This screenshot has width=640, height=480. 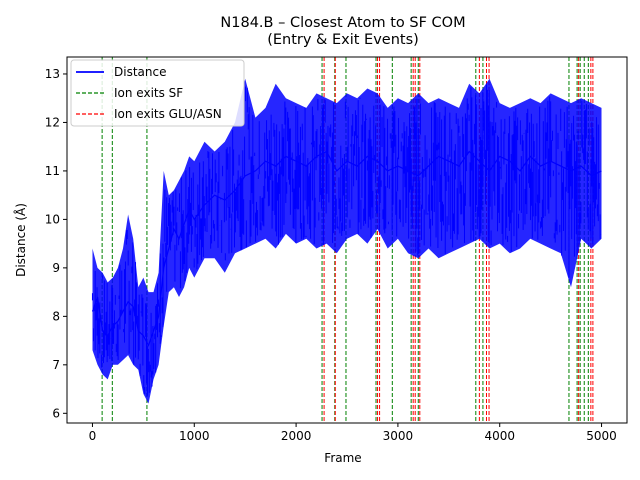 What do you see at coordinates (140, 72) in the screenshot?
I see `legend-label-distance: Distance` at bounding box center [140, 72].